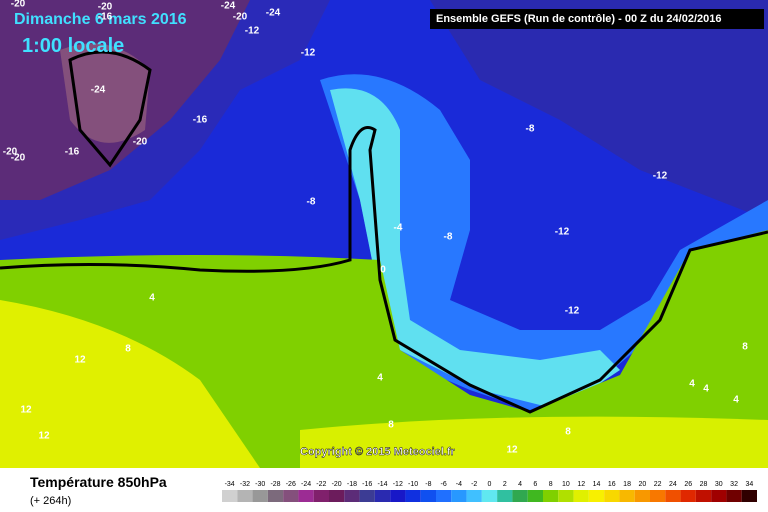 This screenshot has height=512, width=768. I want to click on scale-tick-label: 22, so click(658, 484).